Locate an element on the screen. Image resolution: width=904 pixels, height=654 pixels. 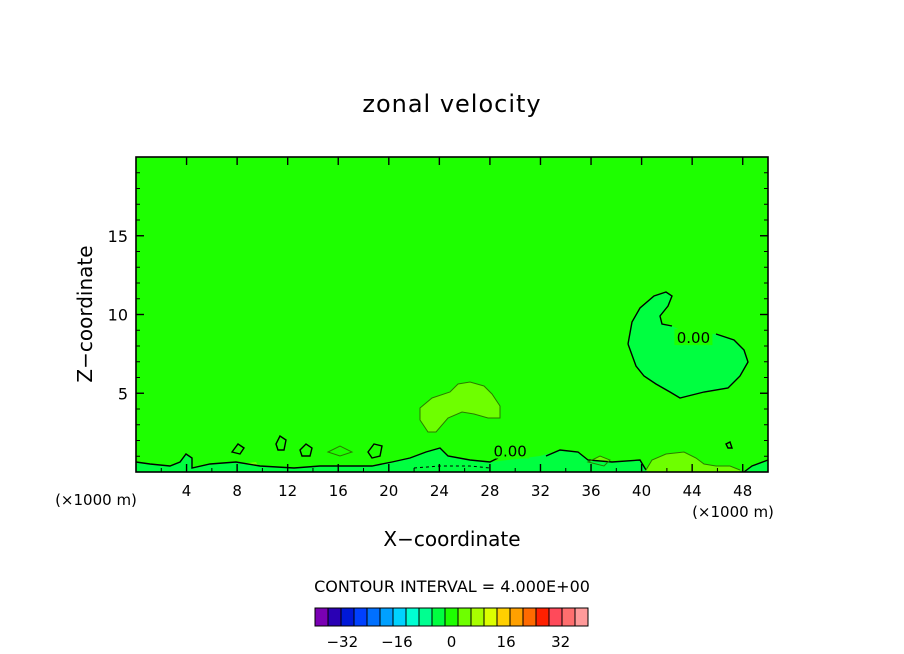
y-tick-label: 5 is located at coordinates (123, 393).